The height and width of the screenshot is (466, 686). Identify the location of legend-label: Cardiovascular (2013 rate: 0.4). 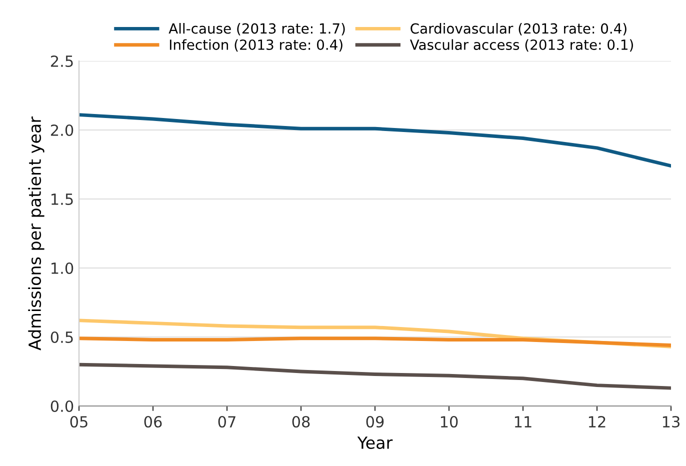
(518, 29).